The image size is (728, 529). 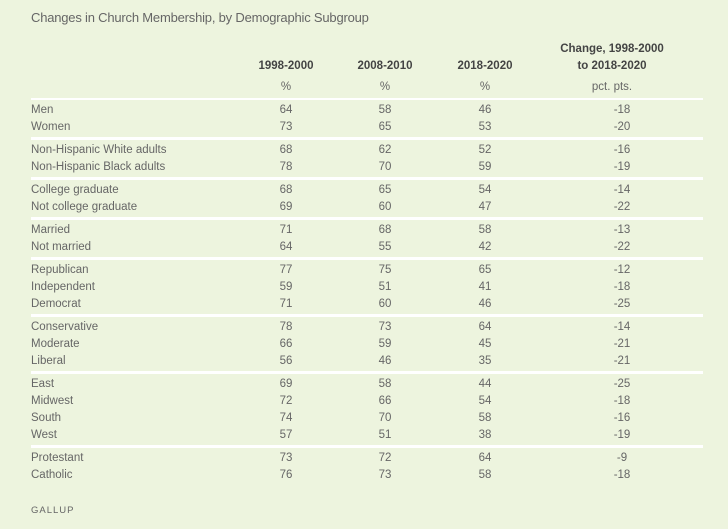 I want to click on value-2008-2010: 62, so click(x=385, y=150).